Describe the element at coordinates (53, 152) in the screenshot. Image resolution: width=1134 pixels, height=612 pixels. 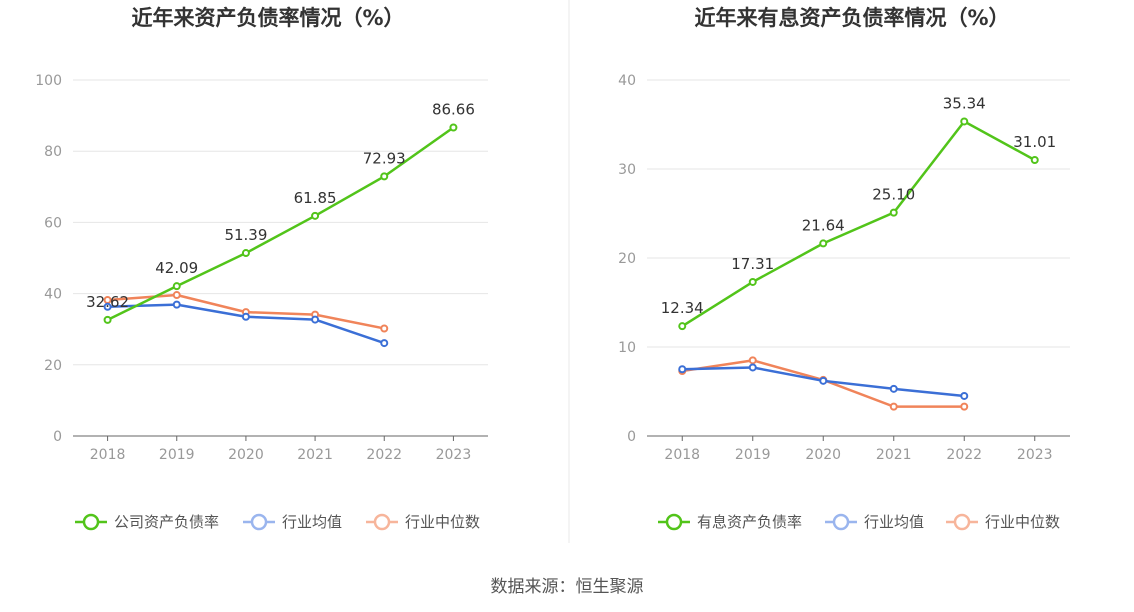
I see `y-tick-label: 80` at that location.